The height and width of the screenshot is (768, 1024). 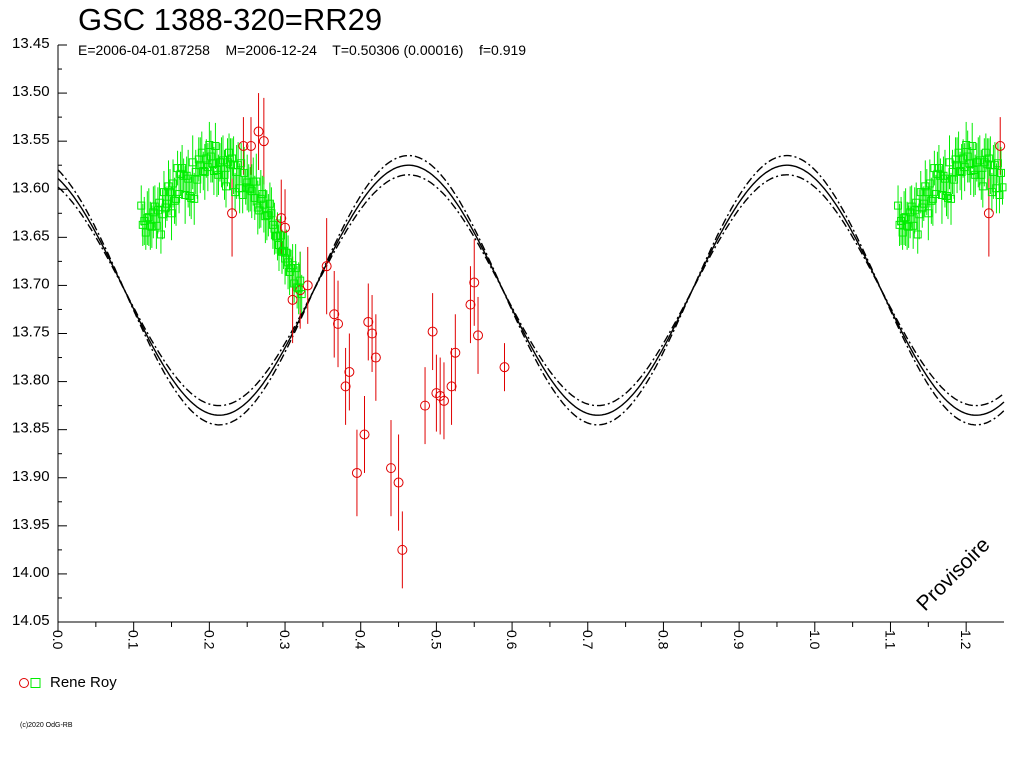 I want to click on y-tick-label: 13.50, so click(x=31, y=91).